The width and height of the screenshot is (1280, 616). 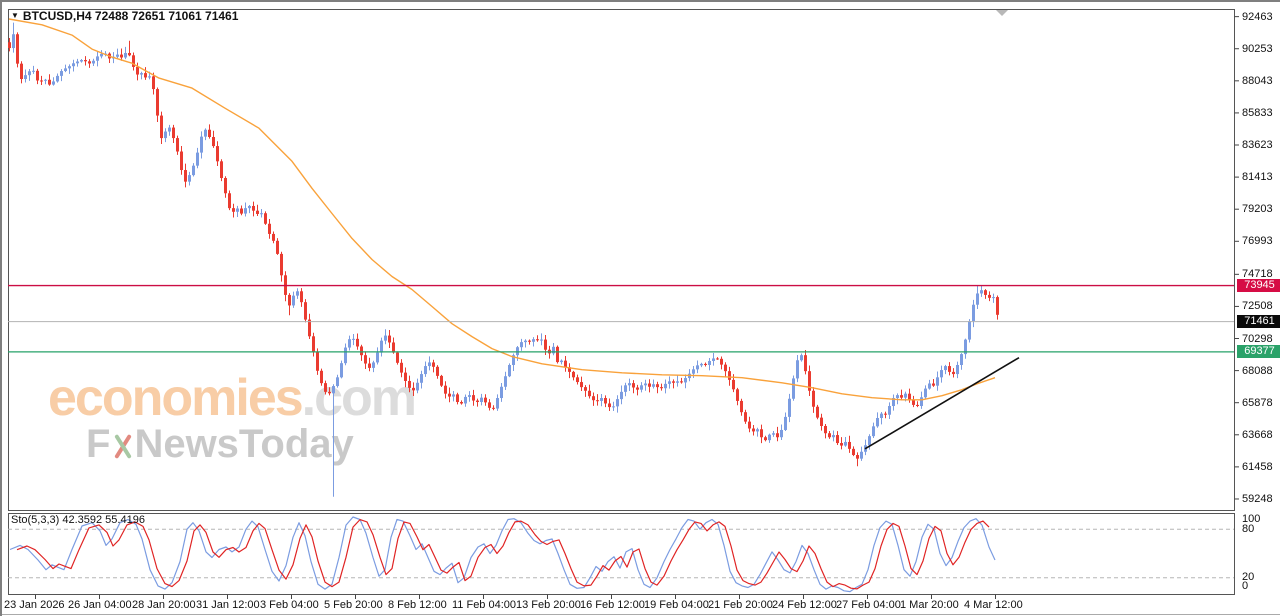 I want to click on time-axis-label: 23 Jan 2026, so click(x=34, y=605).